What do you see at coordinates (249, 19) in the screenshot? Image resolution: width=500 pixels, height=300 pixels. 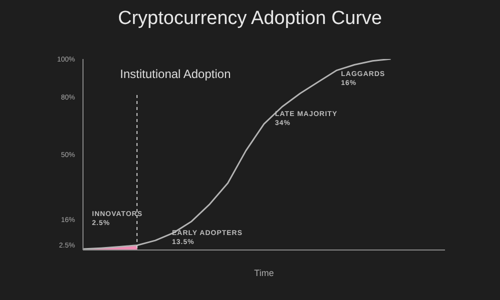 I see `chart-title: Cryptocurrency Adoption Curve` at bounding box center [249, 19].